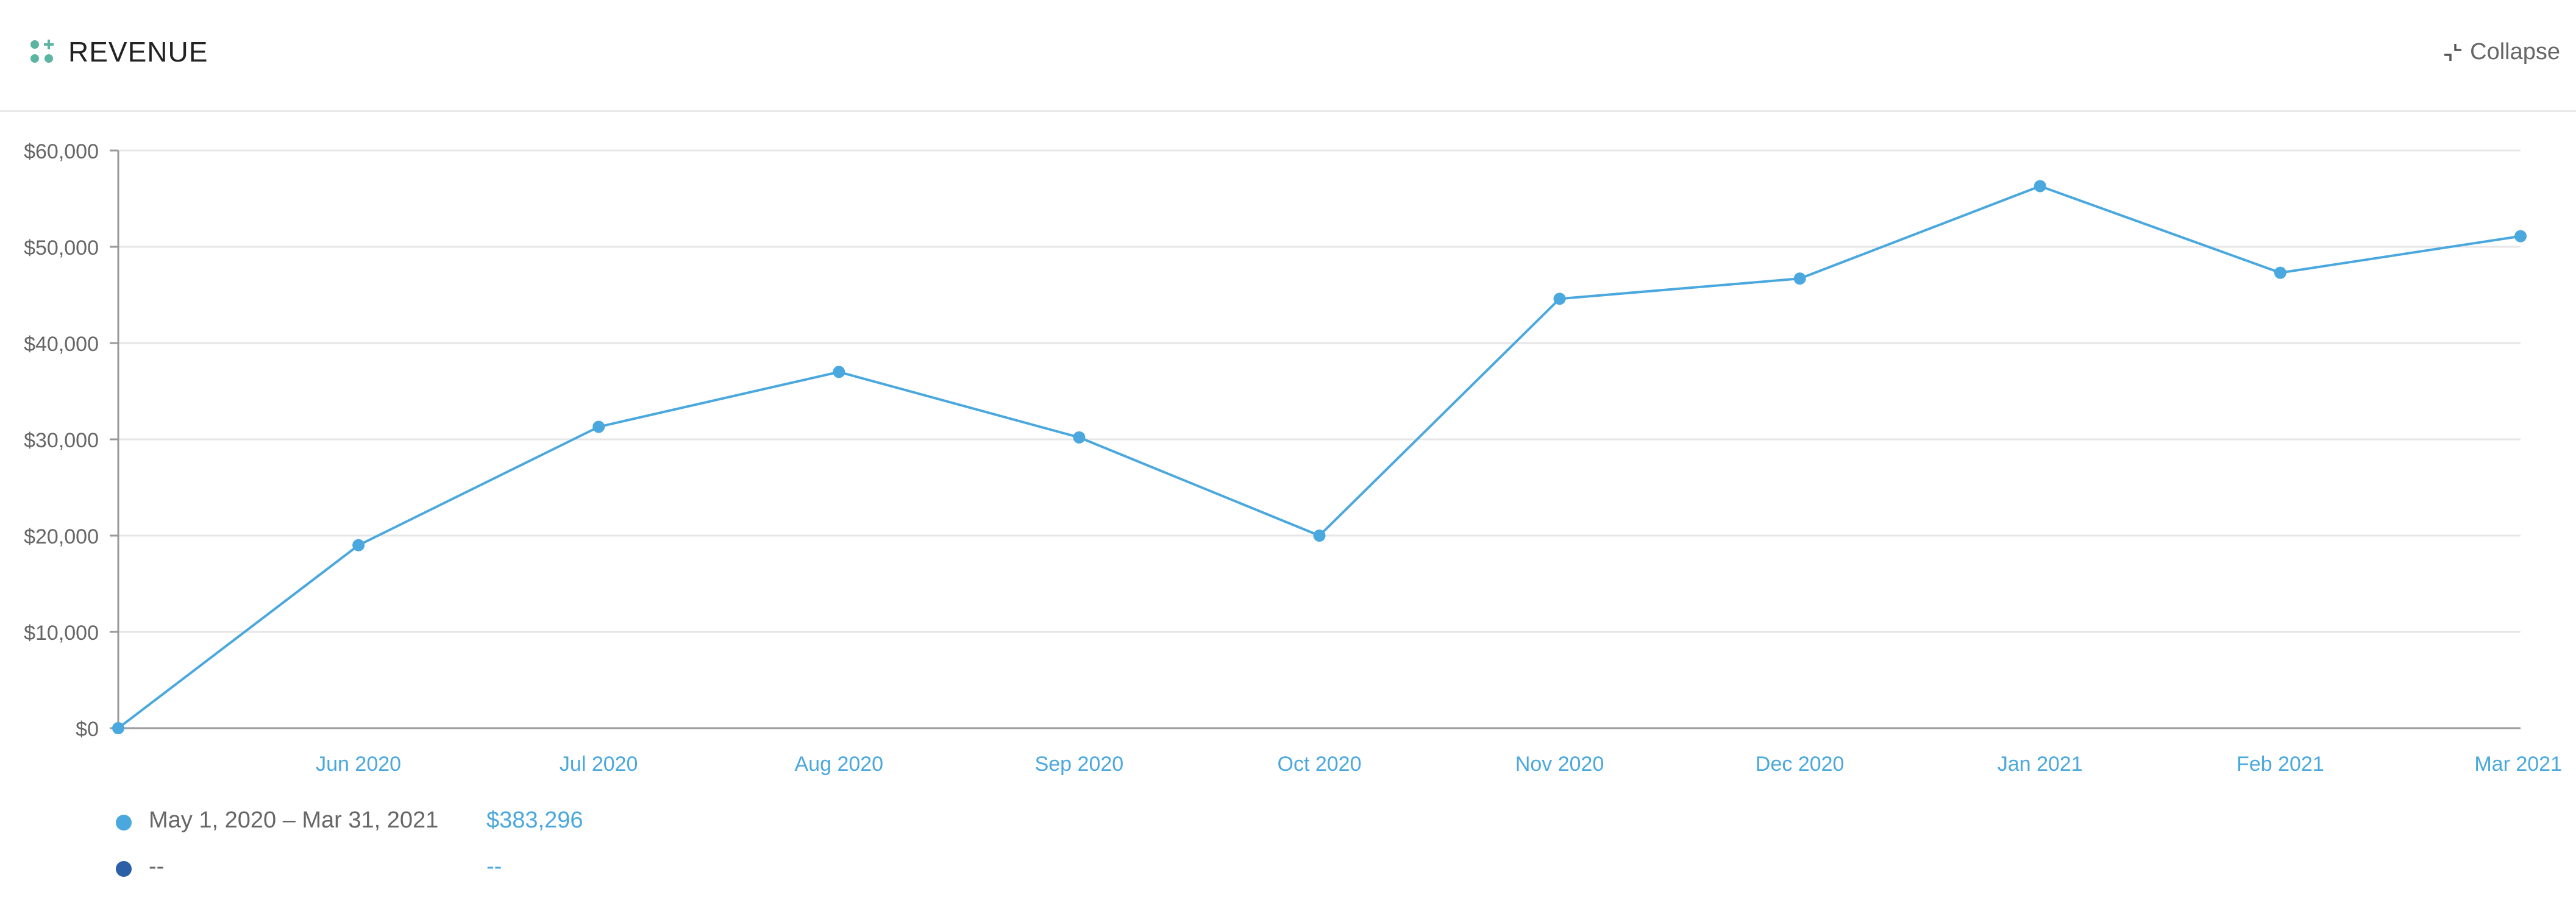 This screenshot has height=914, width=2576. I want to click on x-tick-label: Jul 2020, so click(599, 764).